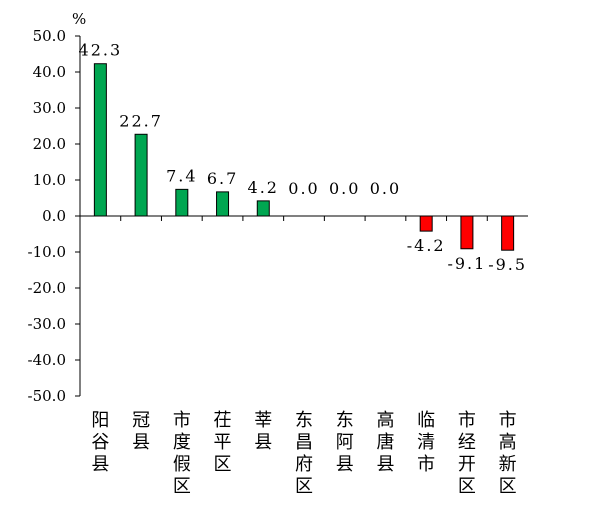  Describe the element at coordinates (304, 453) in the screenshot. I see `category-label: 东昌府区` at that location.